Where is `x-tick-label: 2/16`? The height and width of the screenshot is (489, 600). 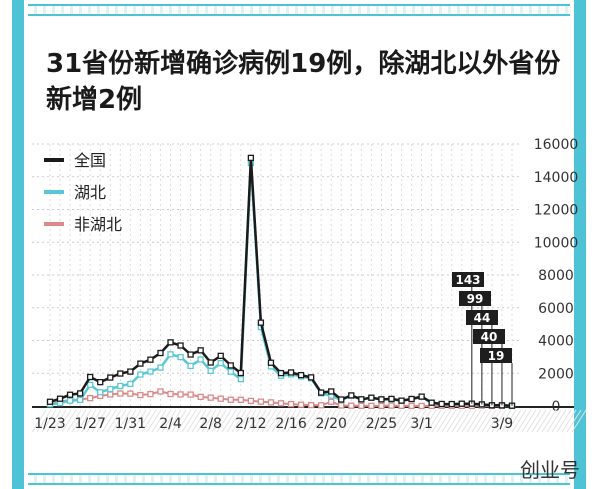
x-tick-label: 2/16 is located at coordinates (291, 424).